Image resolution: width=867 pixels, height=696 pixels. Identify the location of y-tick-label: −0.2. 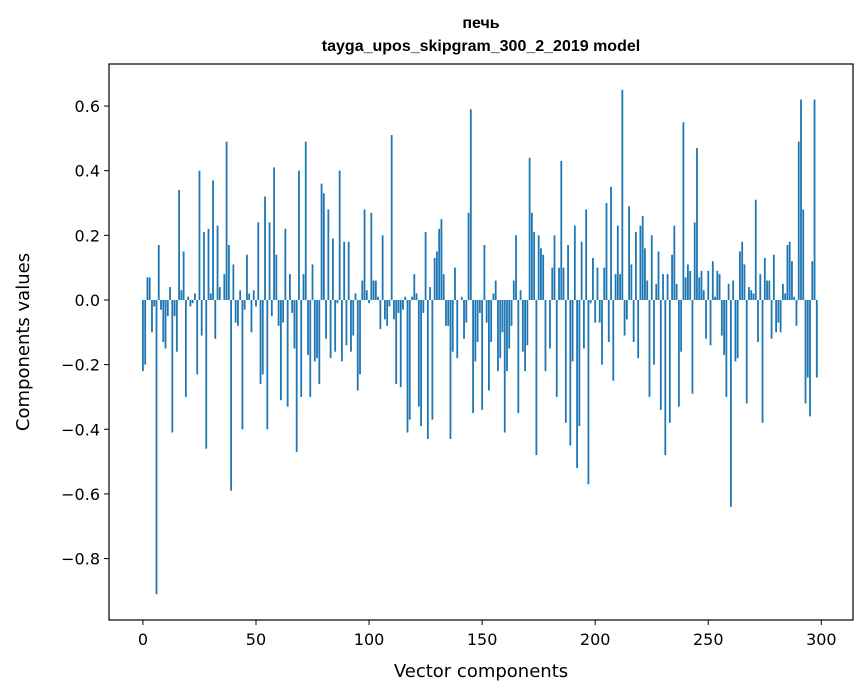
(80, 365).